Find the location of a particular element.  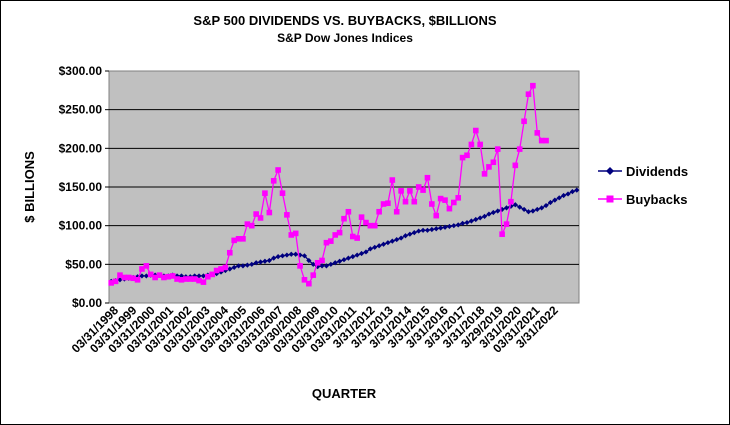

legend-dividends-marker is located at coordinates (610, 171).